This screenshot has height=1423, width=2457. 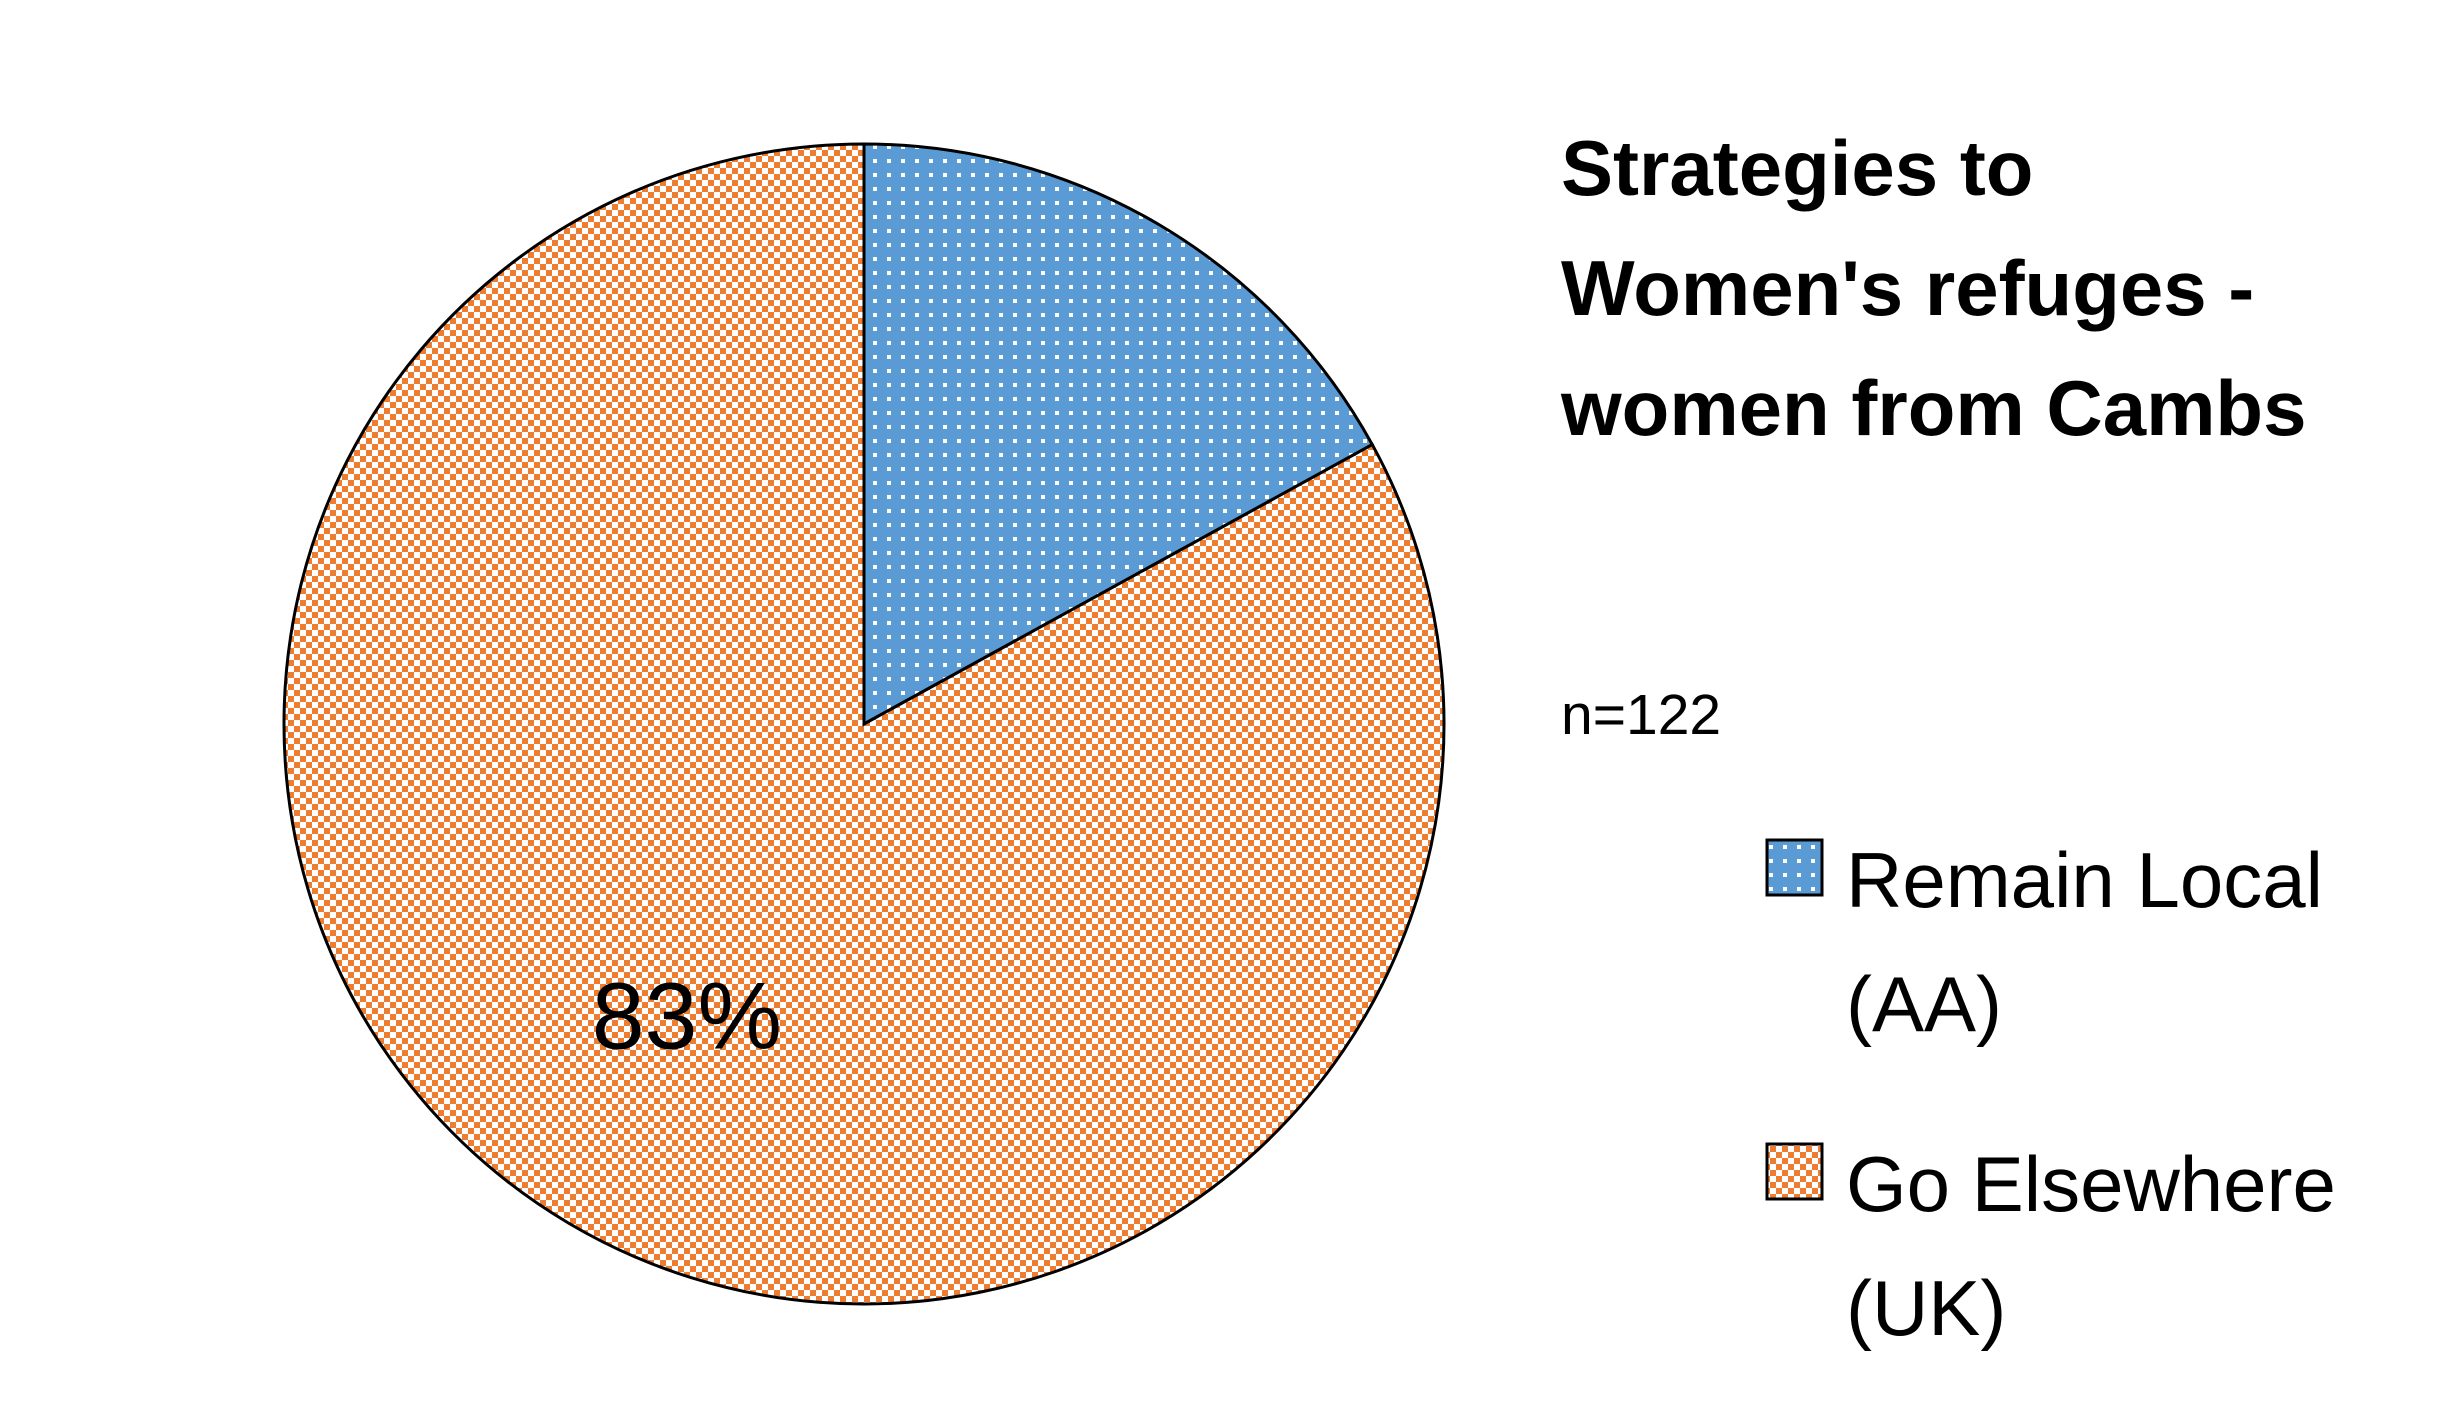 What do you see at coordinates (1641, 715) in the screenshot?
I see `annotation: n=122` at bounding box center [1641, 715].